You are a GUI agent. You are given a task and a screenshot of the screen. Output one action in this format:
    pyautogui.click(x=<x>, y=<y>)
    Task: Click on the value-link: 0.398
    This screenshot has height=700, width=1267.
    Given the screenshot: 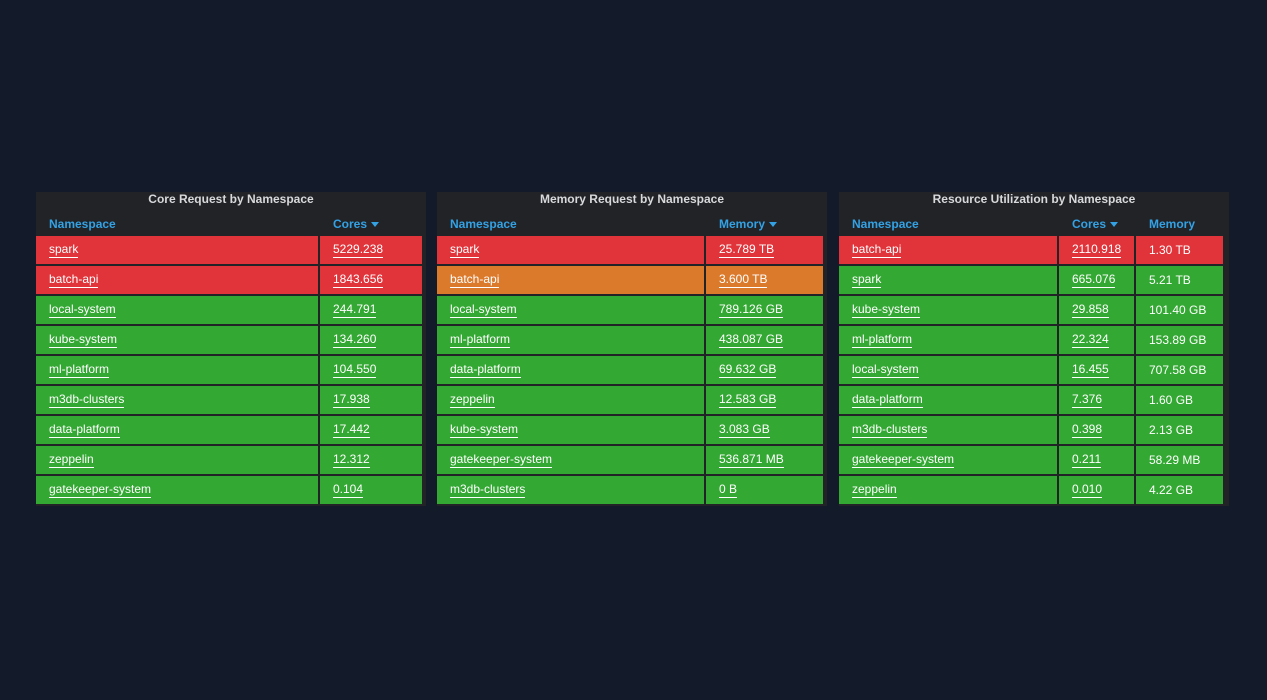 What is the action you would take?
    pyautogui.click(x=1087, y=429)
    